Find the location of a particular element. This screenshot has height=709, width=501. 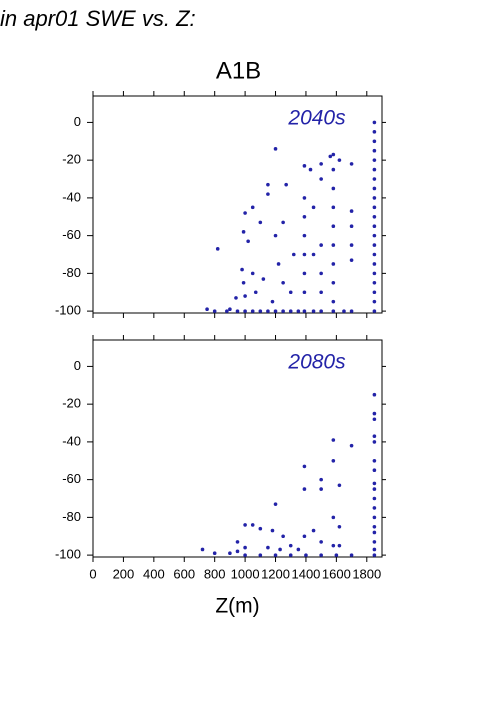

x-tick-label: 800 is located at coordinates (215, 573).